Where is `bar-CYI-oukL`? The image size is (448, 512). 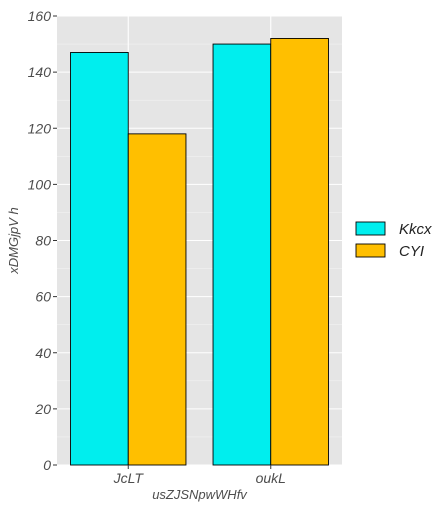
bar-CYI-oukL is located at coordinates (299, 252).